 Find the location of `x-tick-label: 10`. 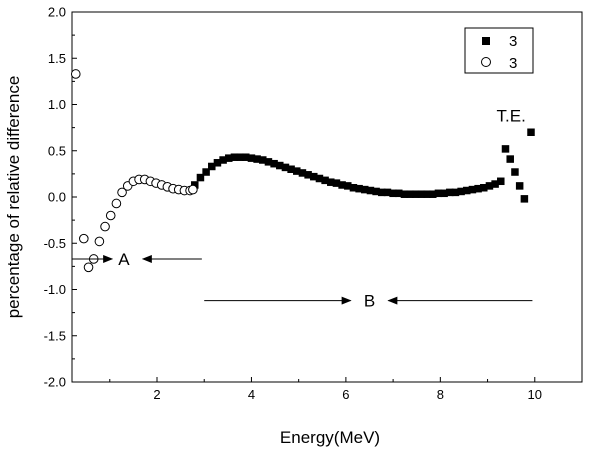

x-tick-label: 10 is located at coordinates (535, 394).